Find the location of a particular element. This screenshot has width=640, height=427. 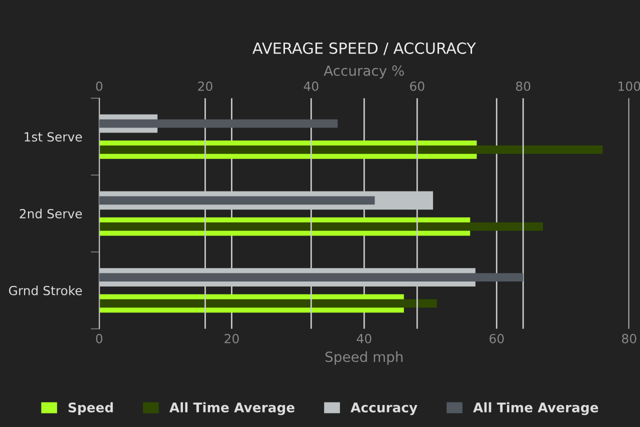

x2-tick-label: 100 is located at coordinates (629, 86).